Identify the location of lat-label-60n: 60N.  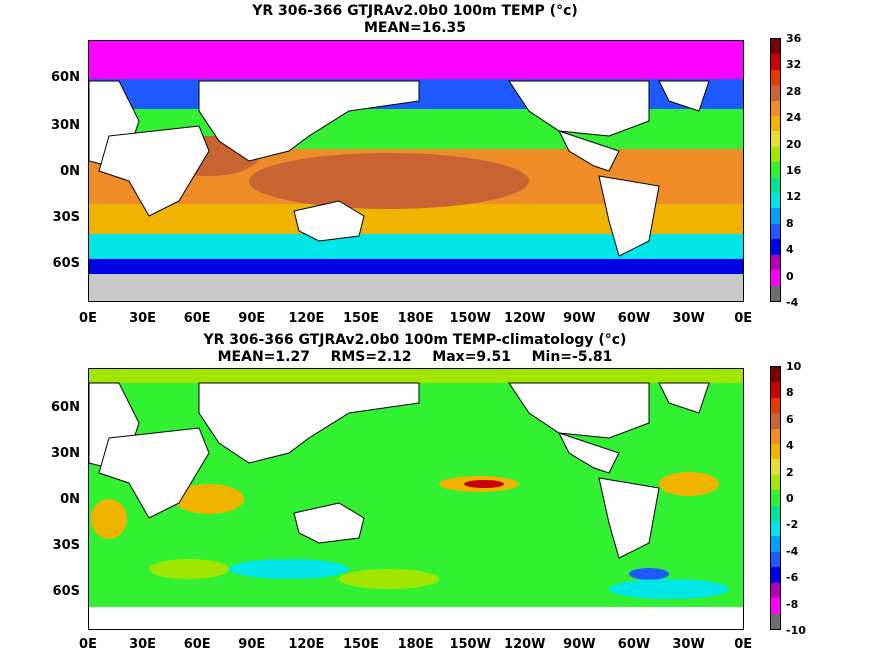
(65, 77).